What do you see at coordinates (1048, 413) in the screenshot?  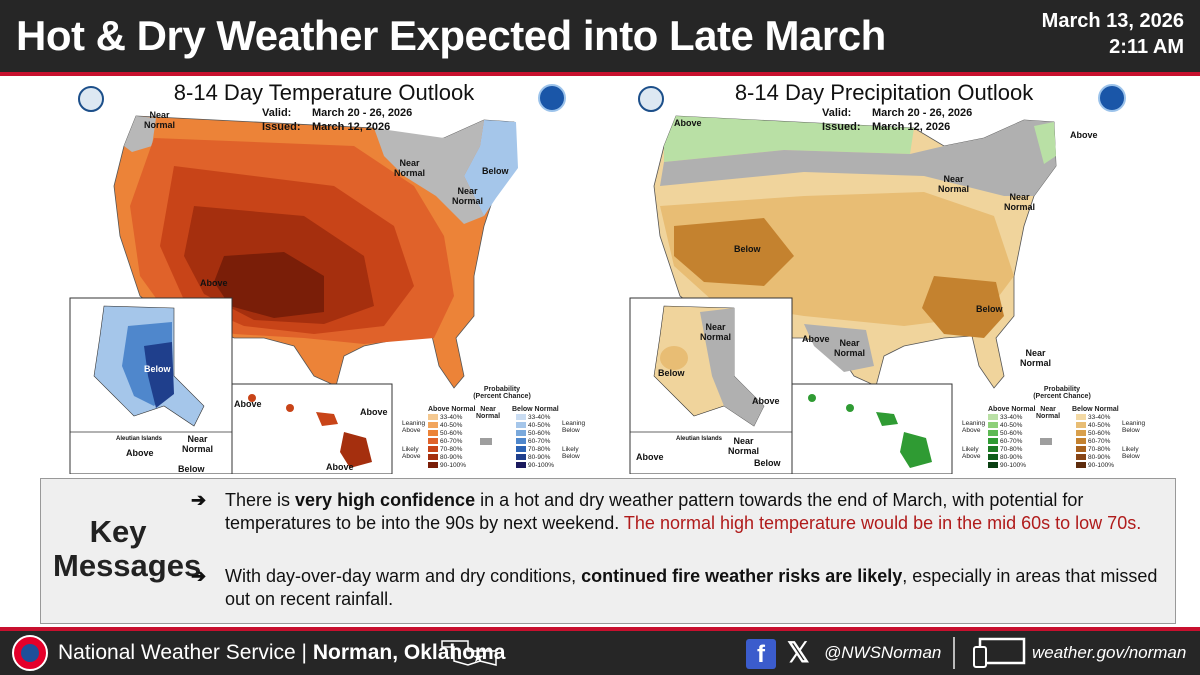 I see `legend-near-head: Near Normal` at bounding box center [1048, 413].